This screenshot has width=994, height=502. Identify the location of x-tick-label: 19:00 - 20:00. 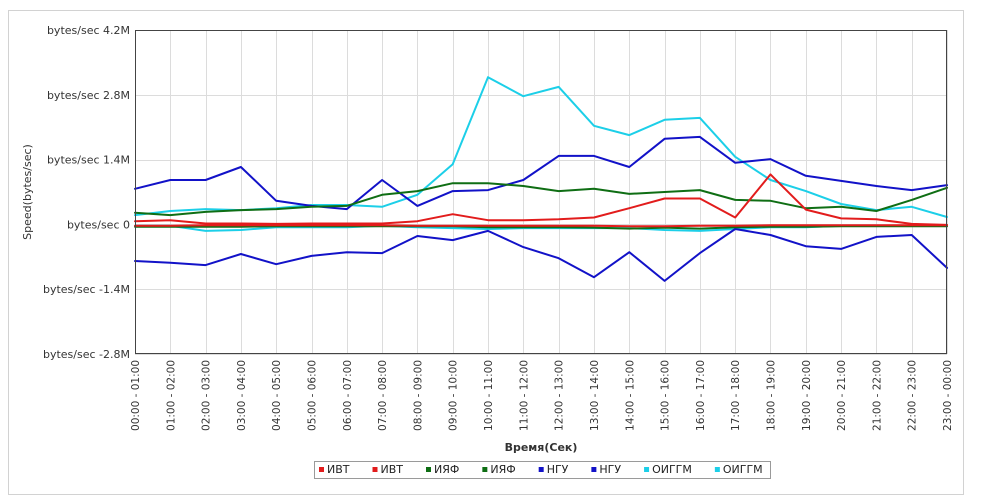
(807, 395).